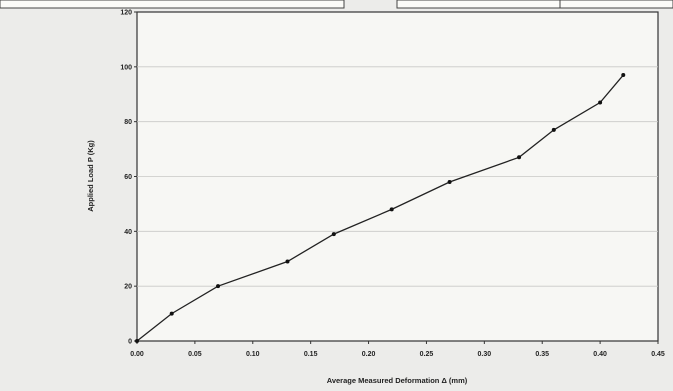 Image resolution: width=673 pixels, height=391 pixels. What do you see at coordinates (137, 354) in the screenshot?
I see `x-tick-label: 0.00` at bounding box center [137, 354].